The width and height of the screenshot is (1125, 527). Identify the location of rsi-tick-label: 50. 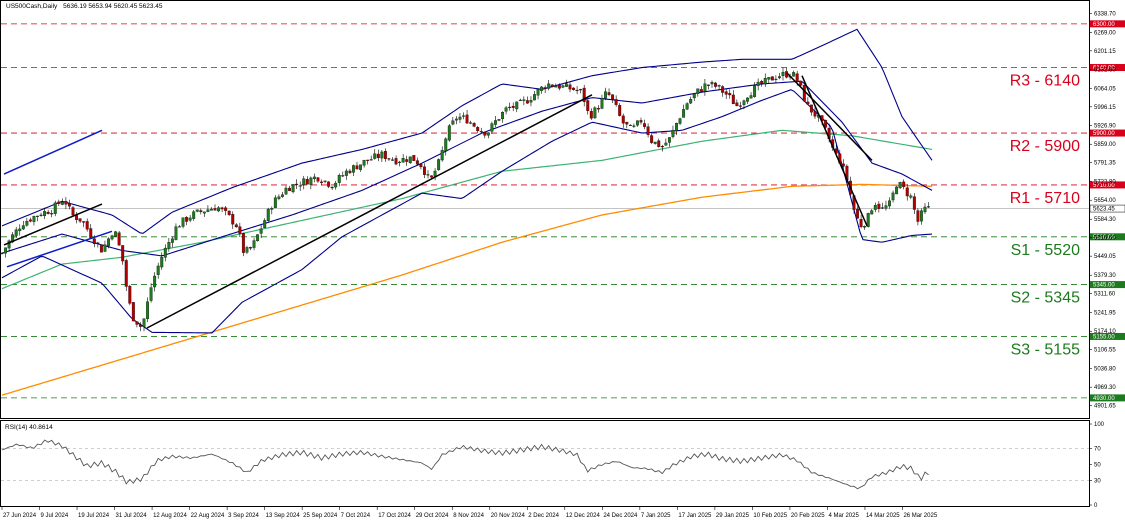
(1097, 466).